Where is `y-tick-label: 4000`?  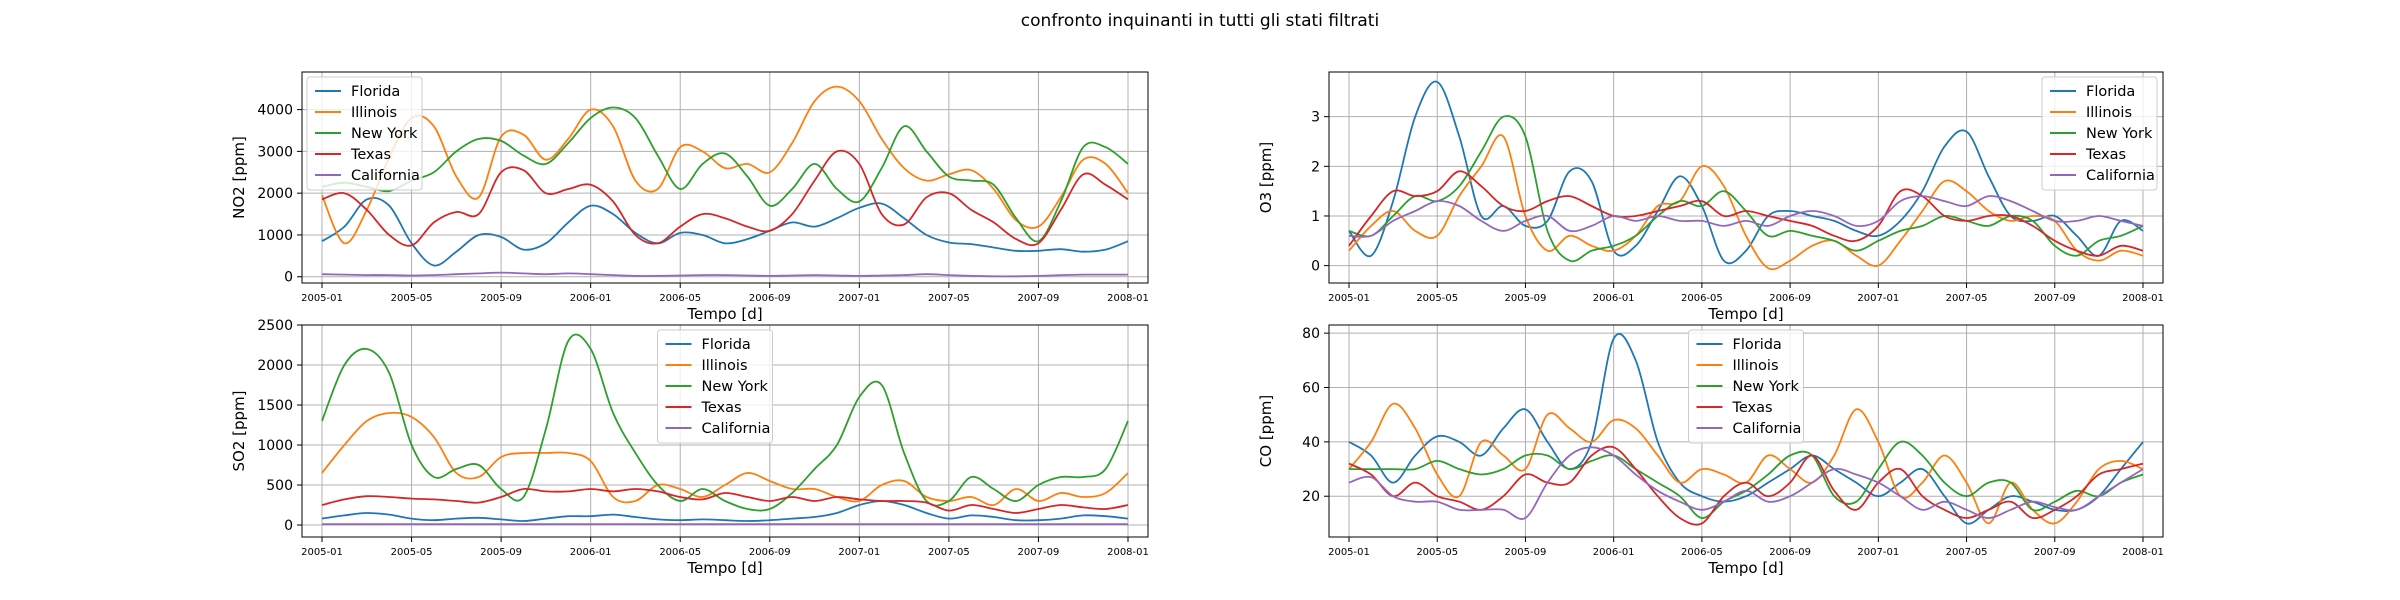
y-tick-label: 4000 is located at coordinates (275, 111).